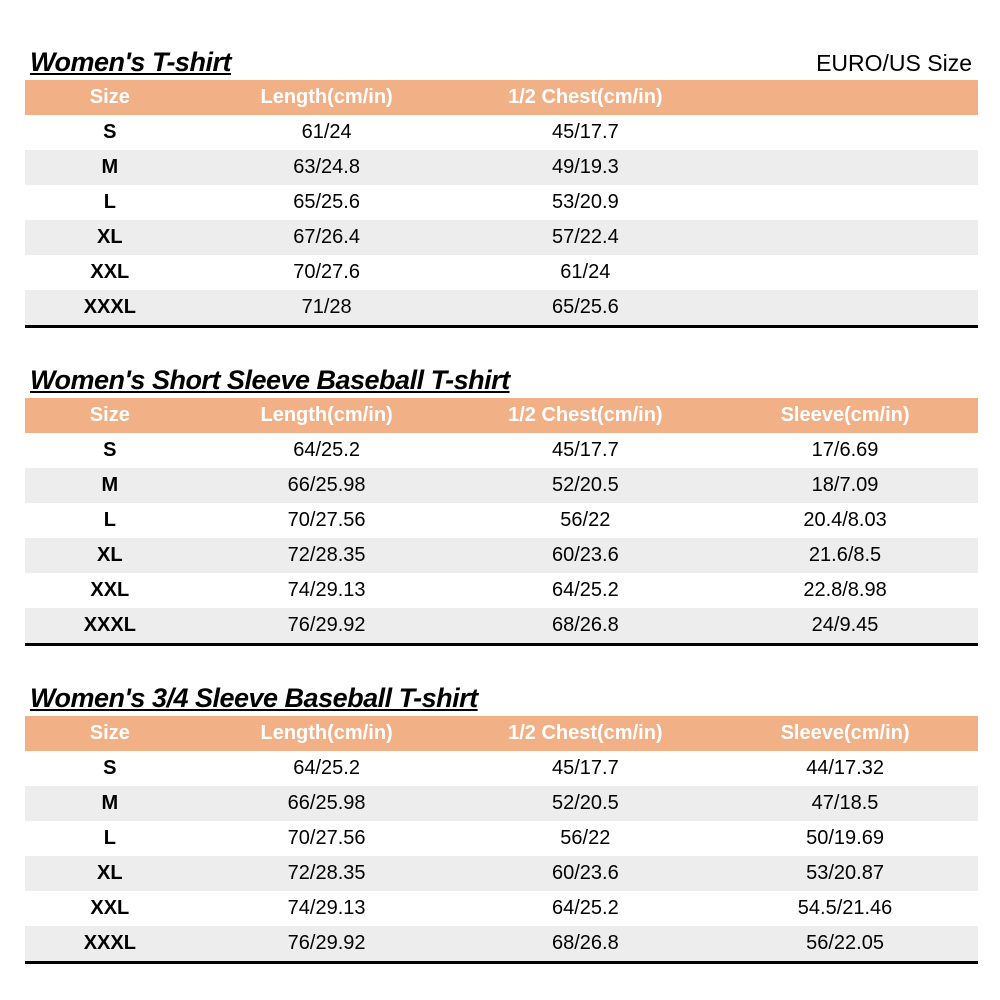 This screenshot has width=1000, height=1000. I want to click on table-row: S 61/24 45/17.7, so click(501, 132).